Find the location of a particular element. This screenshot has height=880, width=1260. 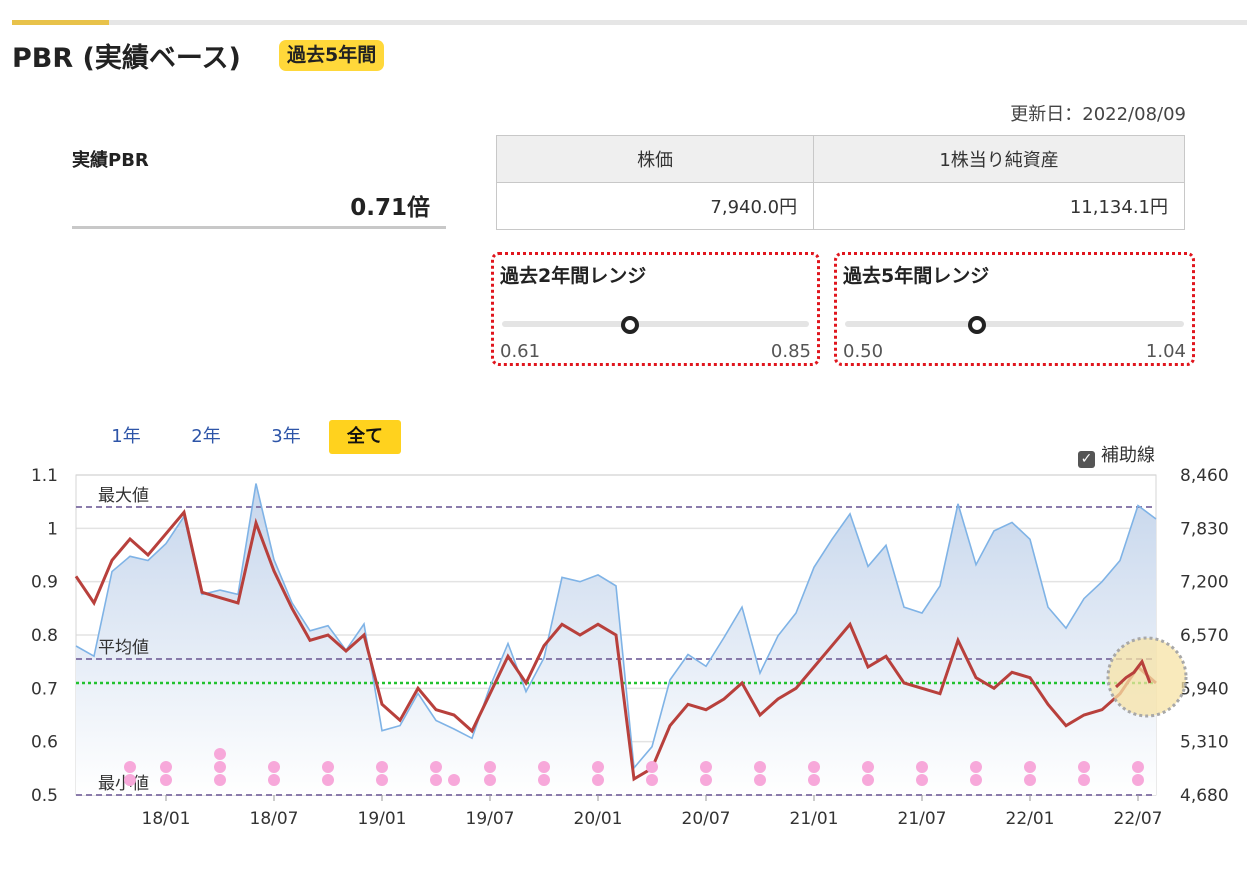

range-5yr-title: 過去5年間レンジ is located at coordinates (916, 276).